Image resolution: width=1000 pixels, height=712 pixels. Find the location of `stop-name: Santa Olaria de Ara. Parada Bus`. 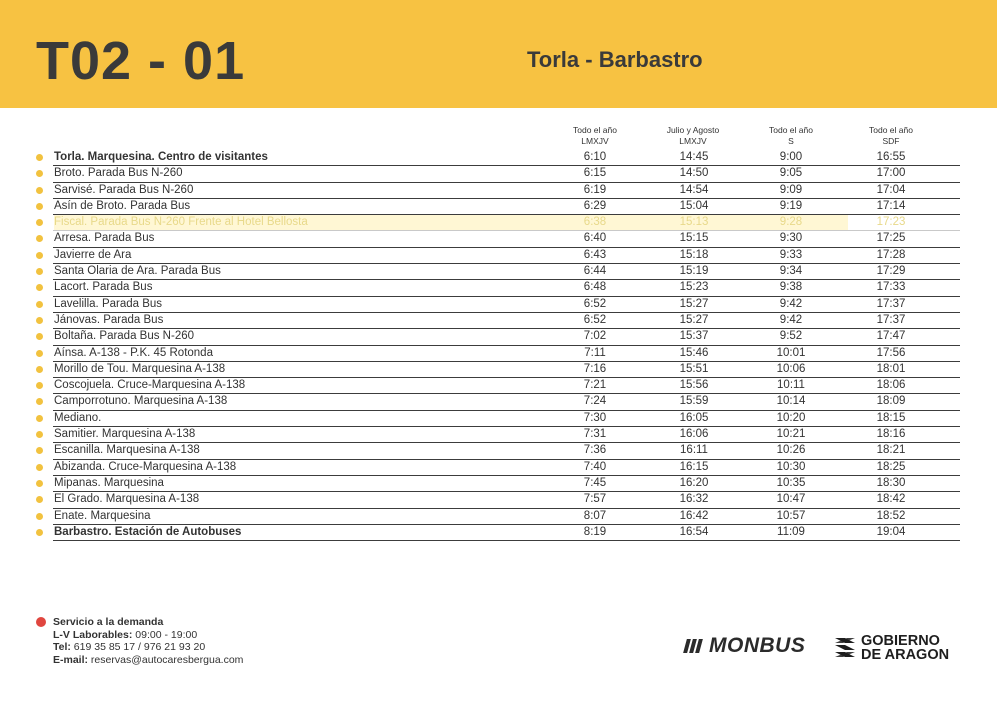

stop-name: Santa Olaria de Ara. Parada Bus is located at coordinates (137, 271).